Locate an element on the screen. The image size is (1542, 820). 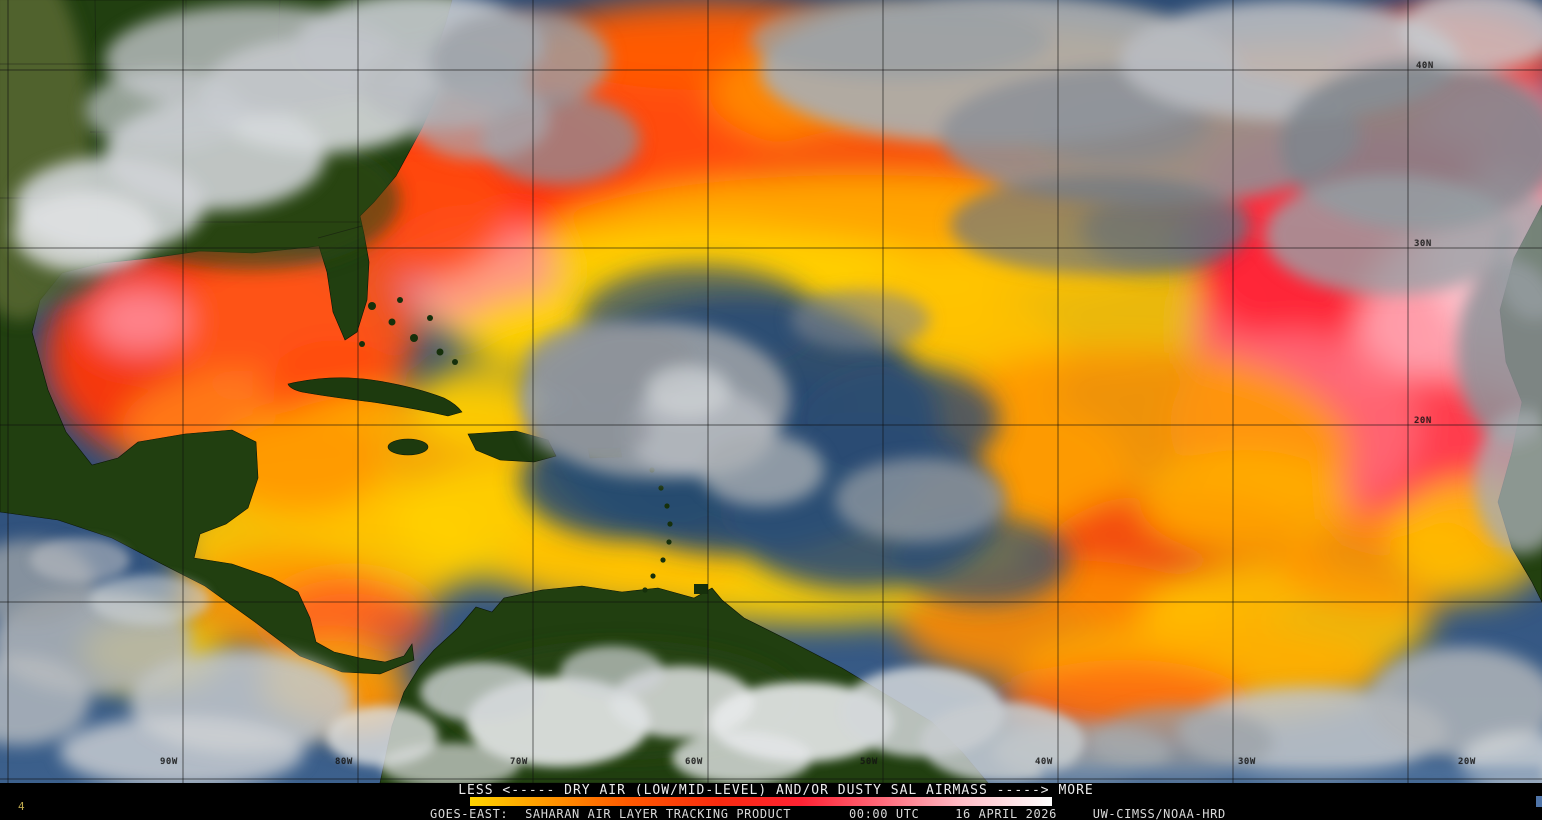
caption-product-title: SAHARAN AIR LAYER TRACKING PRODUCT is located at coordinates (658, 813).